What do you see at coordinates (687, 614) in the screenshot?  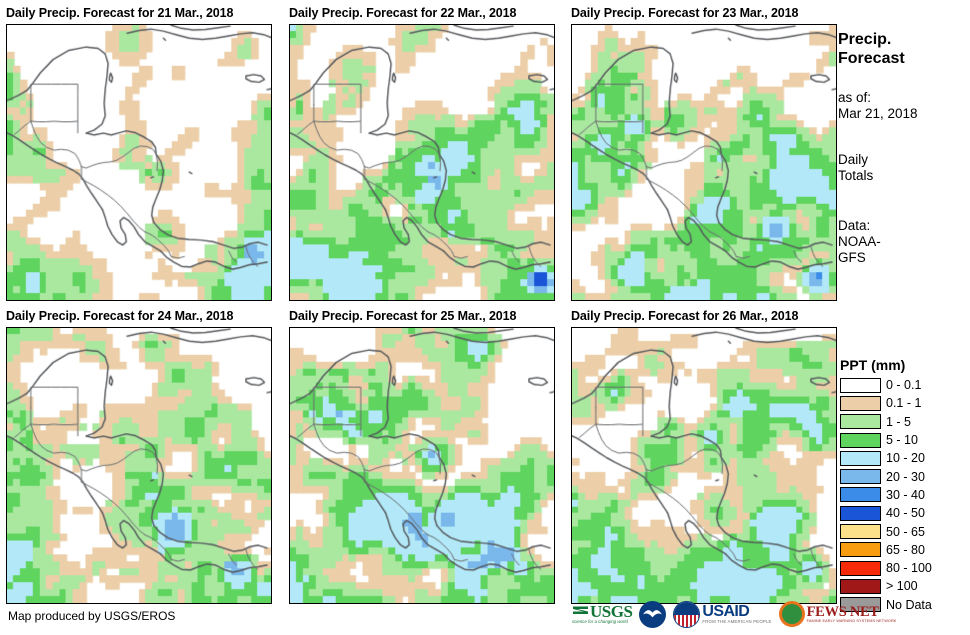 I see `usaid-seal-icon` at bounding box center [687, 614].